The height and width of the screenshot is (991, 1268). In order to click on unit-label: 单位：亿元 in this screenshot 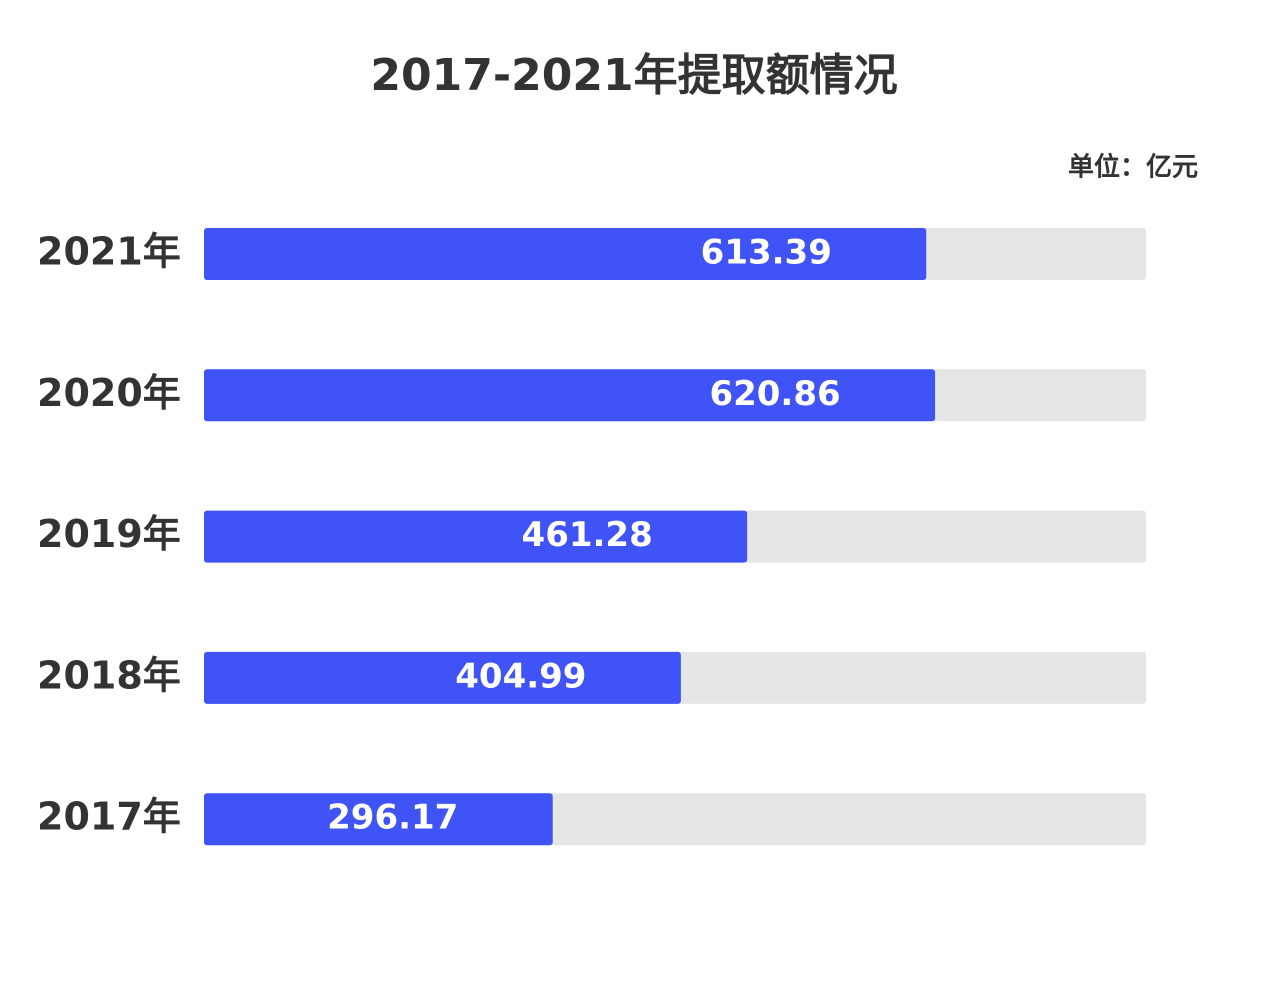, I will do `click(1133, 167)`.